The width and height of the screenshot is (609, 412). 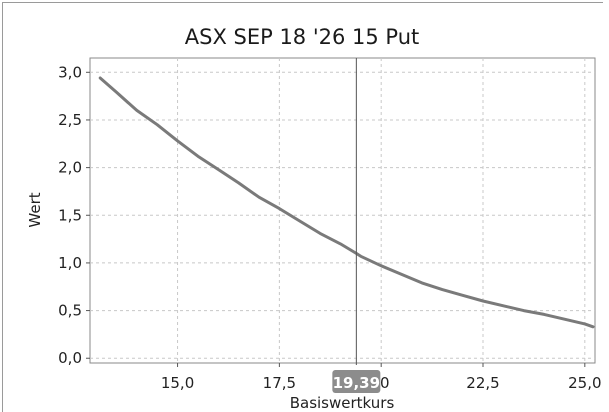 I want to click on x-tick-label: 25,0, so click(x=584, y=383).